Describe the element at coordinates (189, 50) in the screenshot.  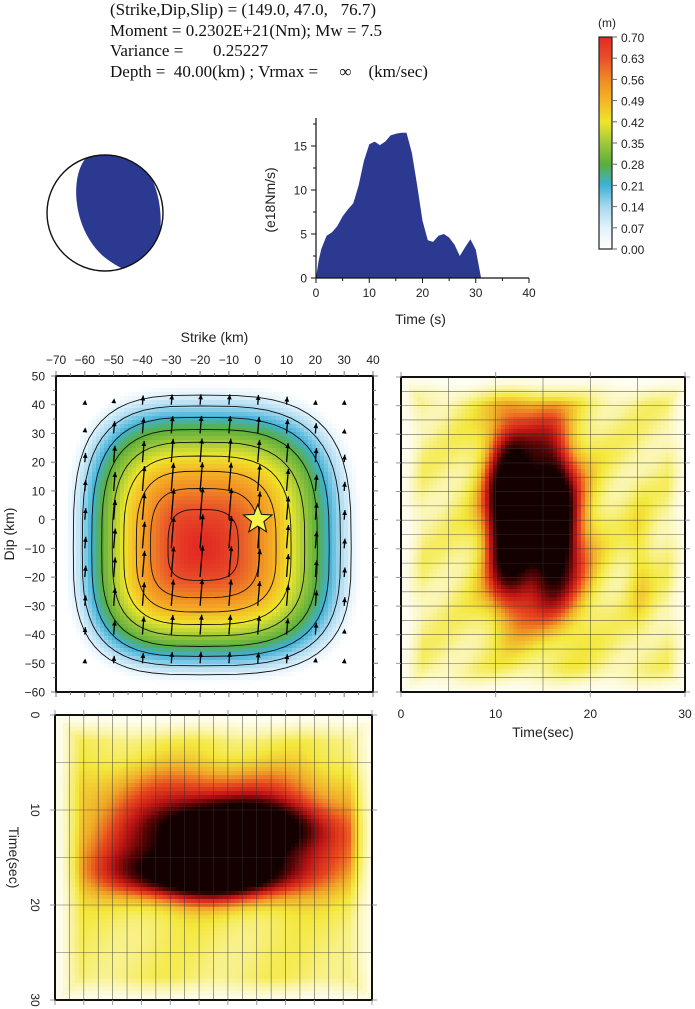
I see `variance-text: Variance = 0.25227` at that location.